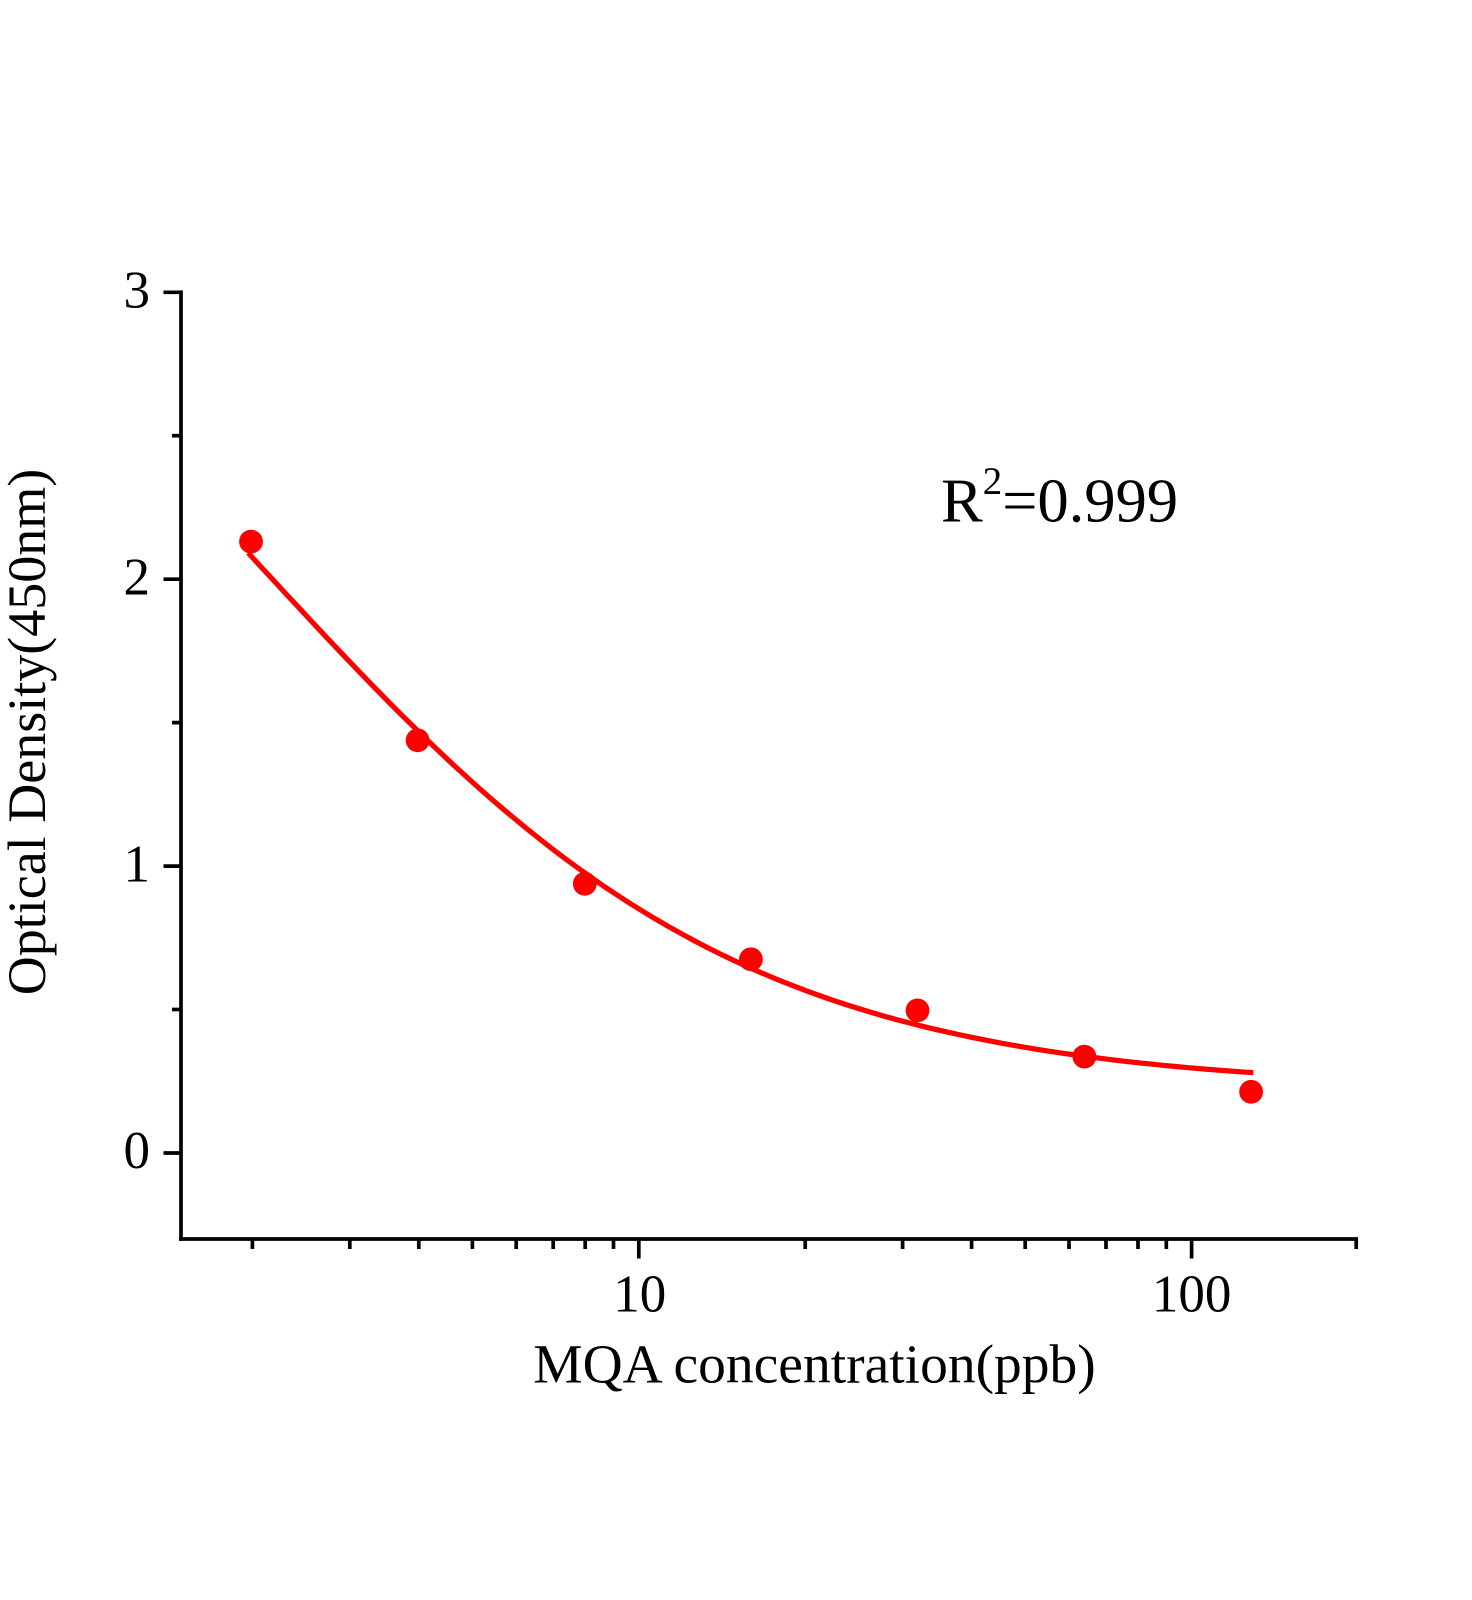  Describe the element at coordinates (814, 1365) in the screenshot. I see `svg-text: MQA concentration(ppb)` at that location.